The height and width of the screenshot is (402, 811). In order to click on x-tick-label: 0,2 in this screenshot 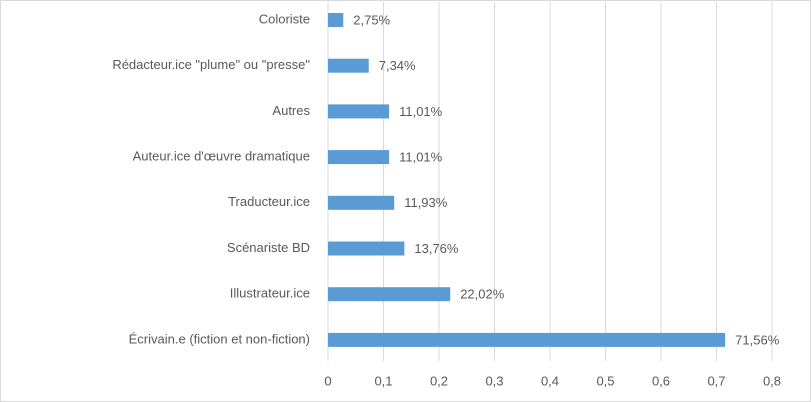, I will do `click(439, 380)`.